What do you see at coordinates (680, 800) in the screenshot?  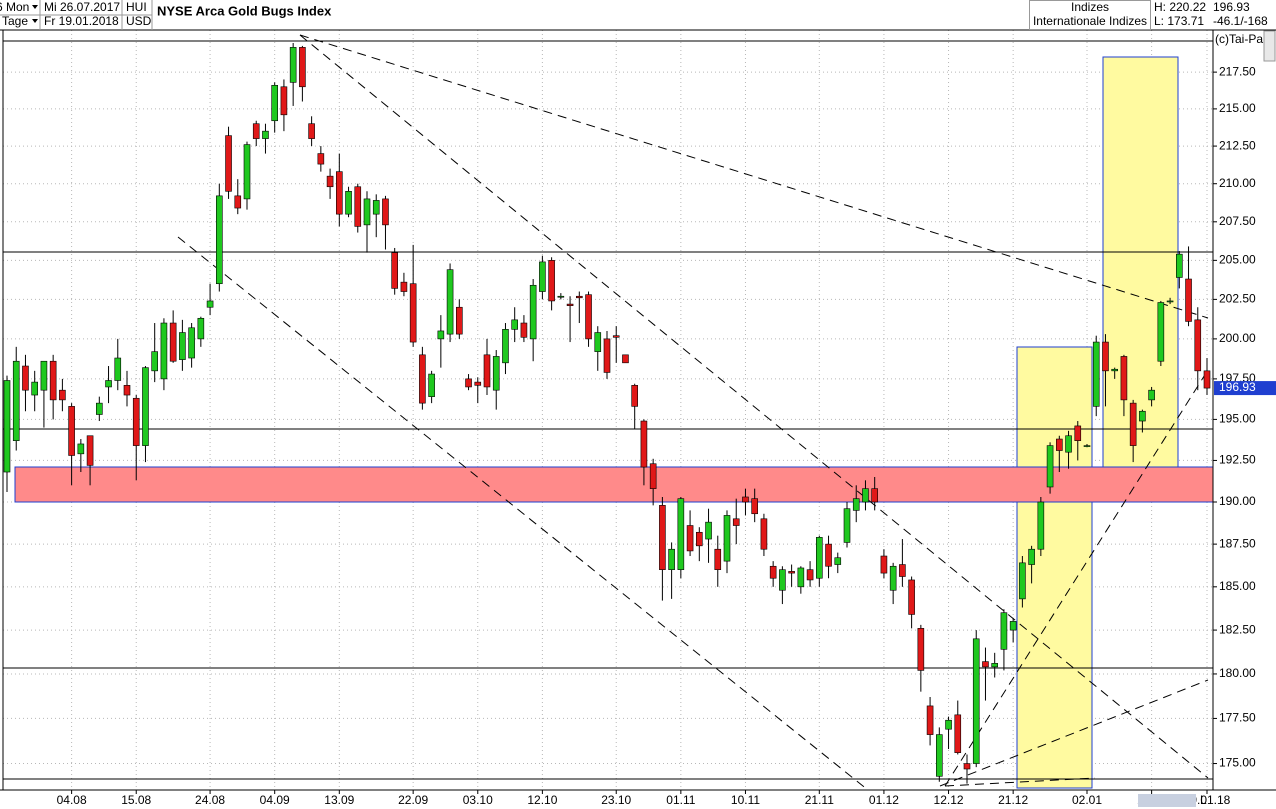 I see `x-tick-label: 01.11` at bounding box center [680, 800].